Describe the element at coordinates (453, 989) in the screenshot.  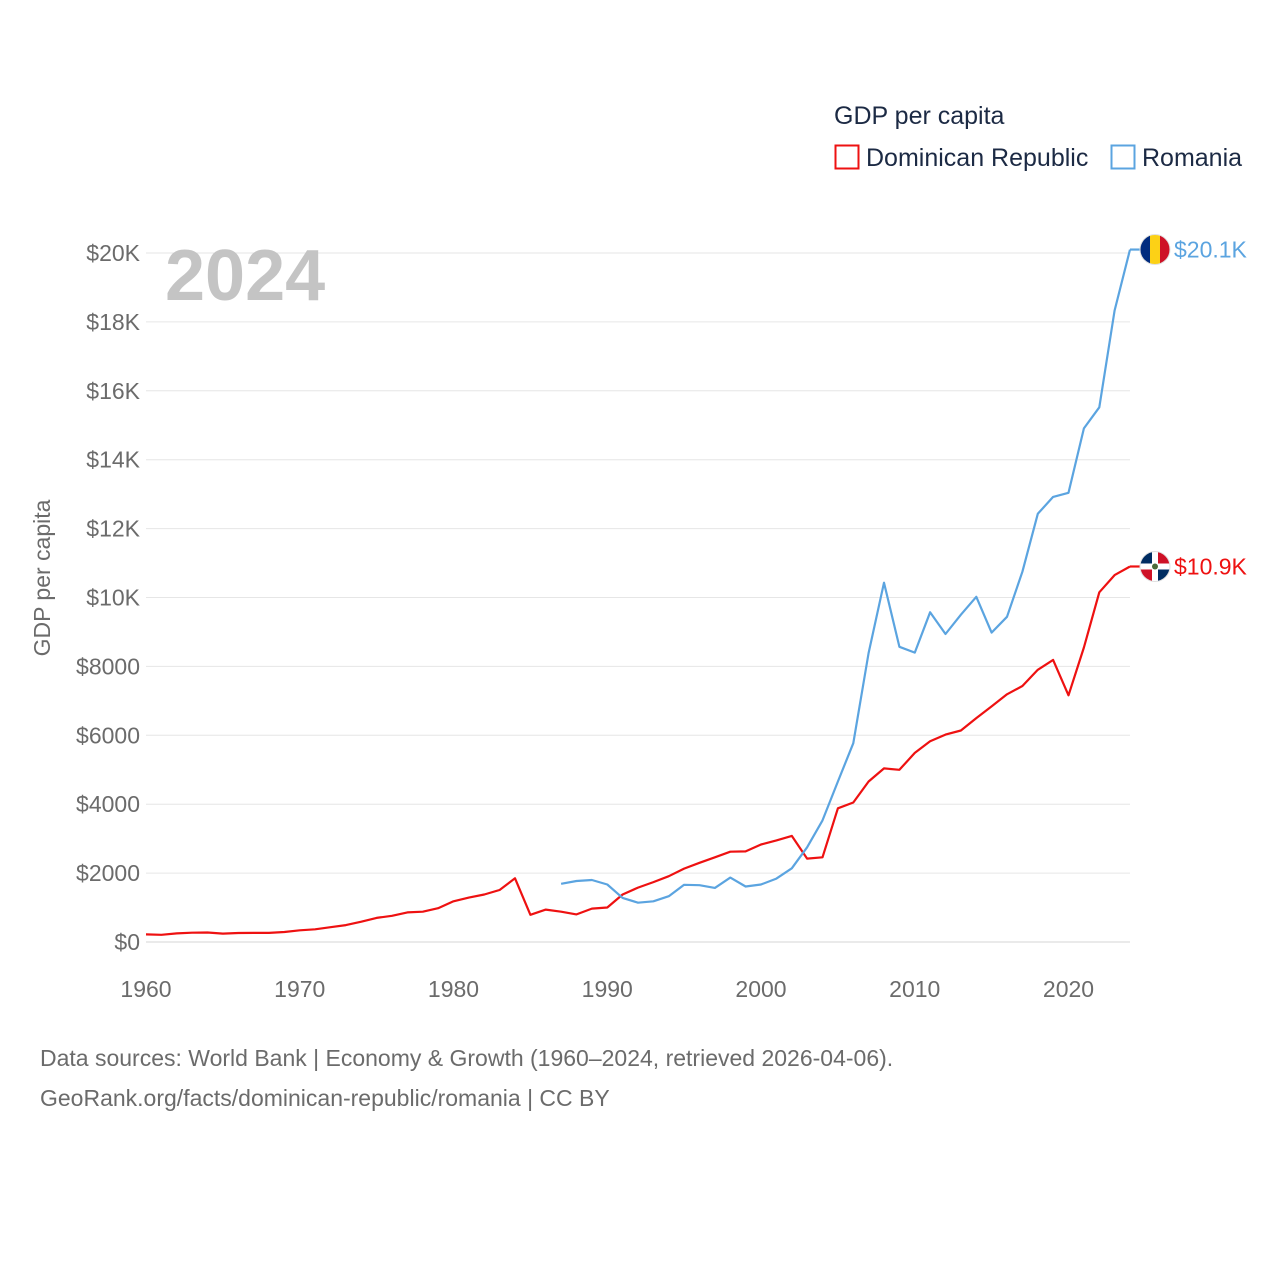
I see `x-tick-label: 1980` at that location.